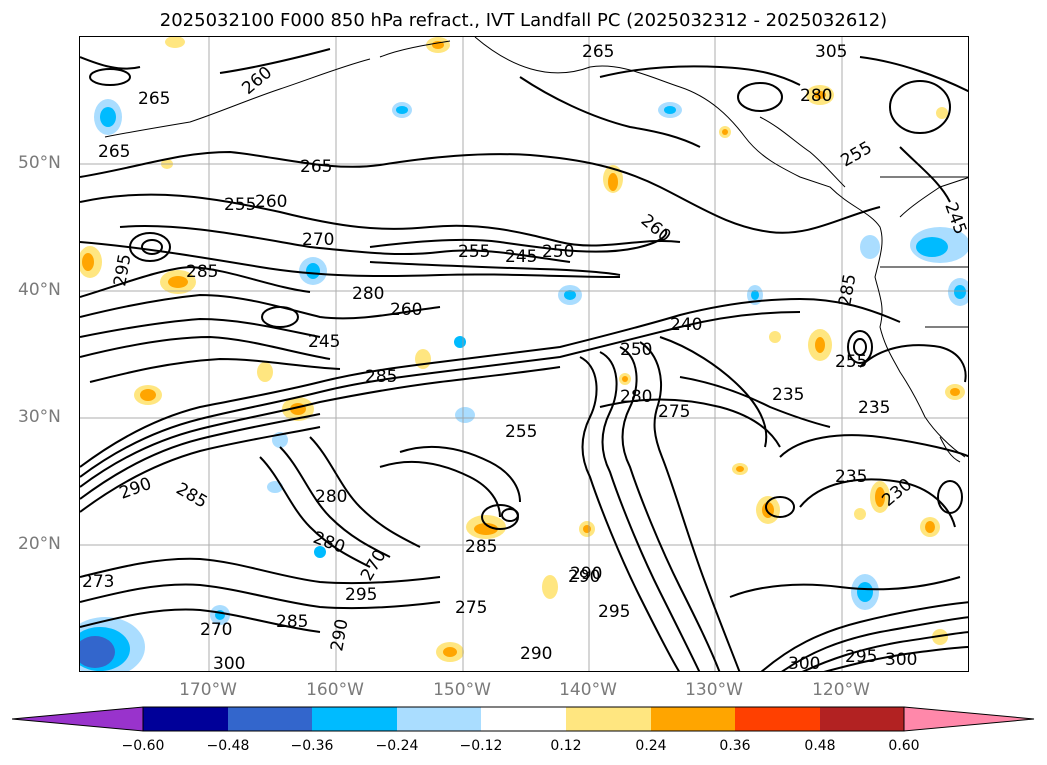 The width and height of the screenshot is (1047, 765). Describe the element at coordinates (208, 690) in the screenshot. I see `lon-label-170w: 170°W` at that location.